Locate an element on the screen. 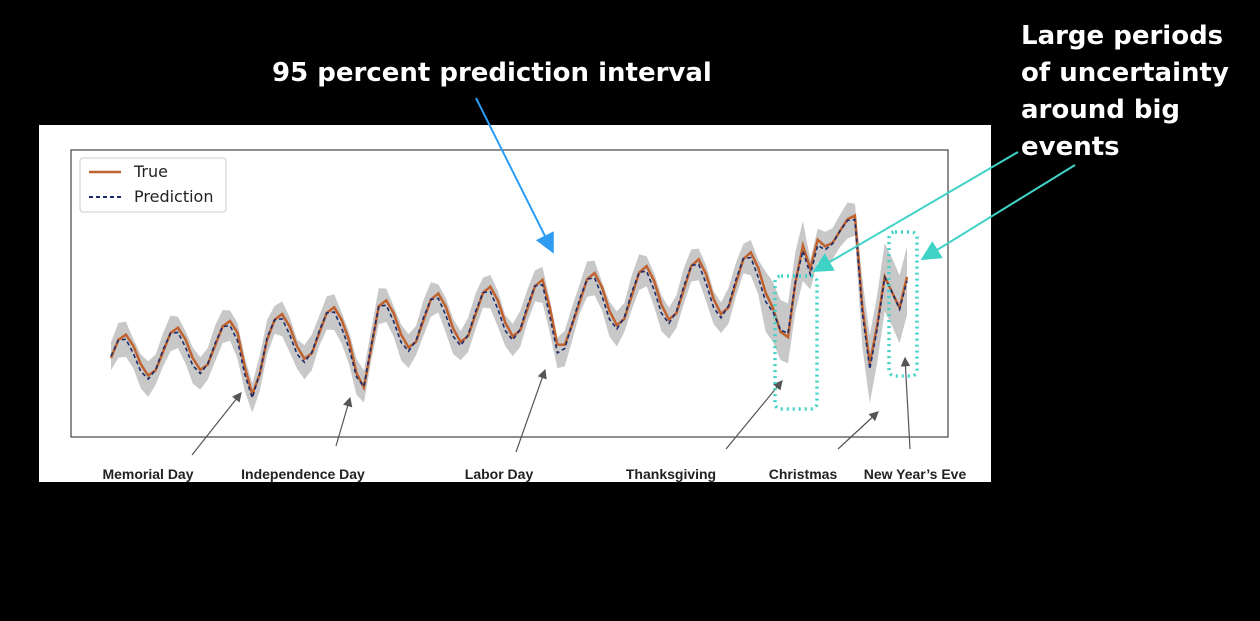  interval-arrow is located at coordinates (514, 175).